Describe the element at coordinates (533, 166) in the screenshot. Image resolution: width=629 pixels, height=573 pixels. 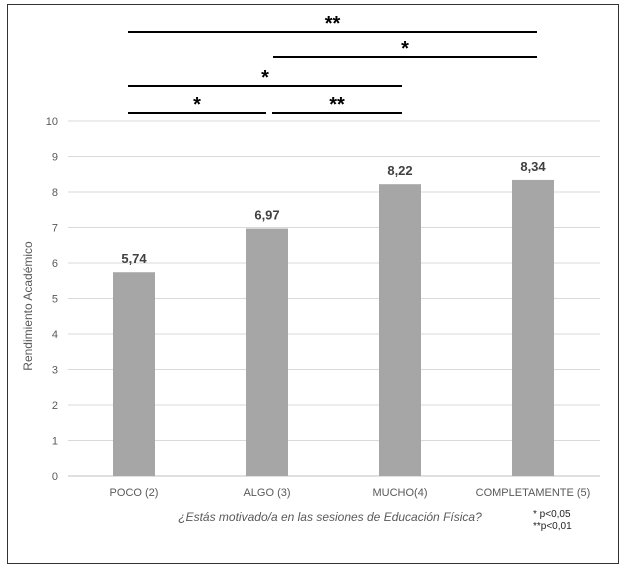
I see `data-label: 8,34` at that location.